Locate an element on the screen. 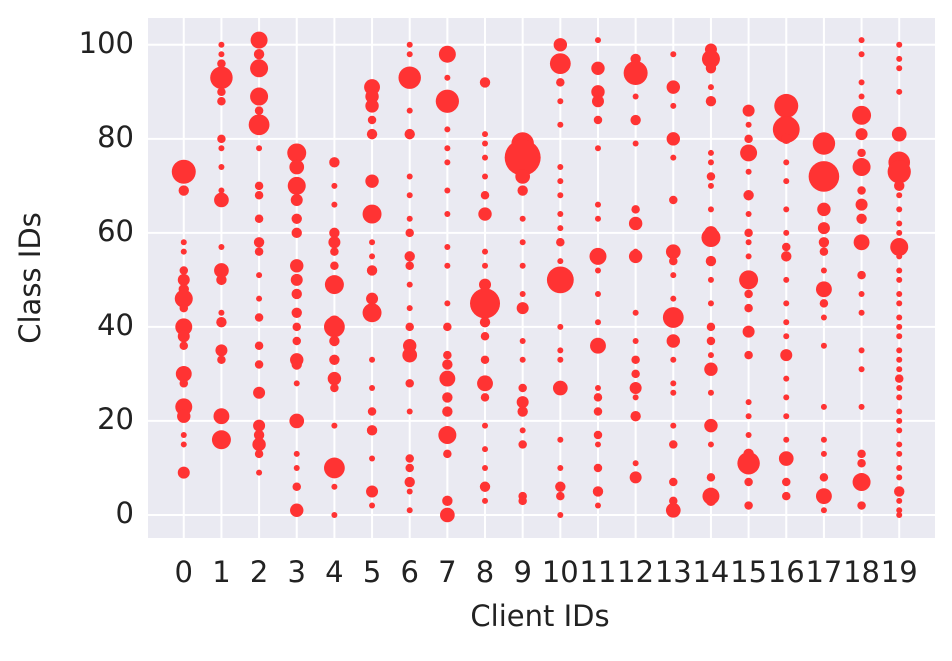 The image size is (952, 661). y-tick-label: 80 is located at coordinates (115, 137).